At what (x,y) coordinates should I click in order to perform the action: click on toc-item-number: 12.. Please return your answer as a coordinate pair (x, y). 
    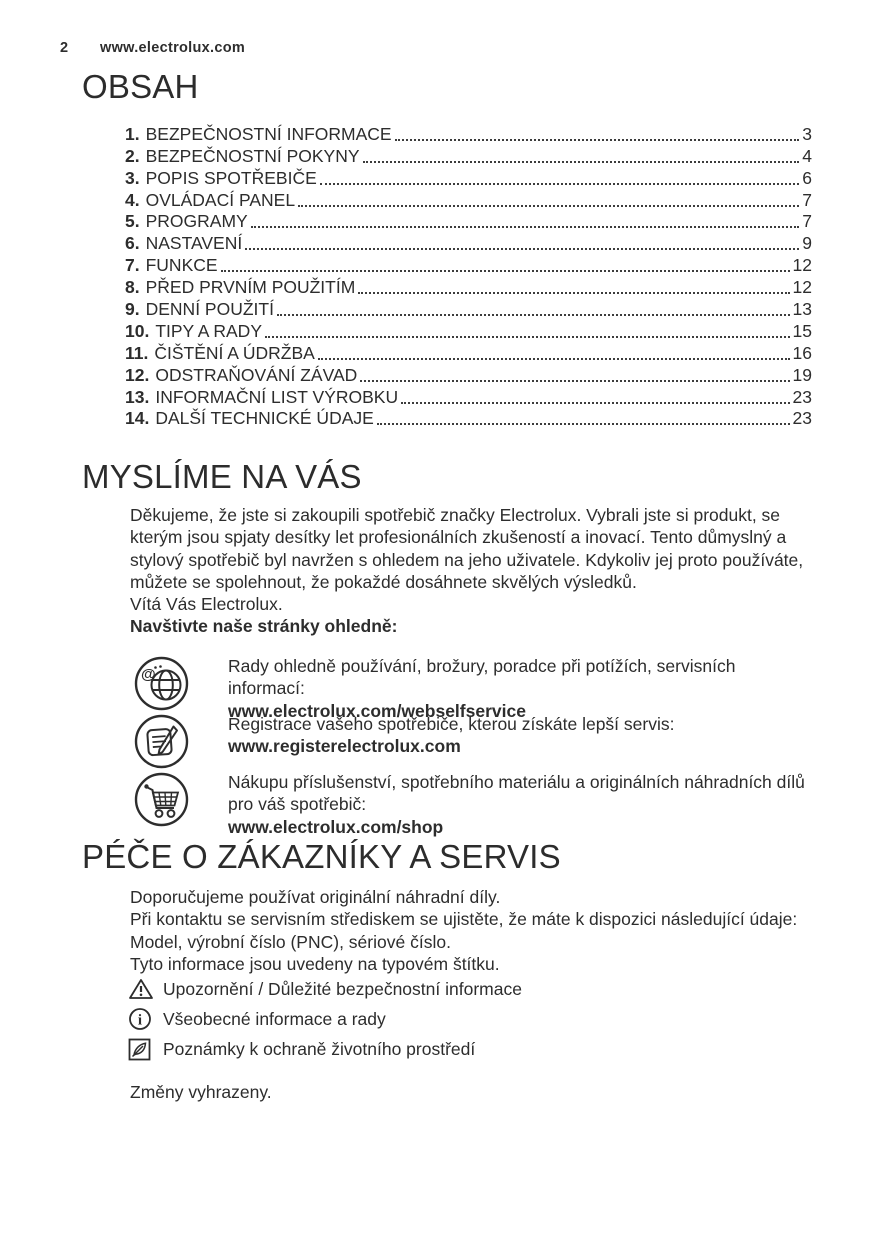
    Looking at the image, I should click on (137, 374).